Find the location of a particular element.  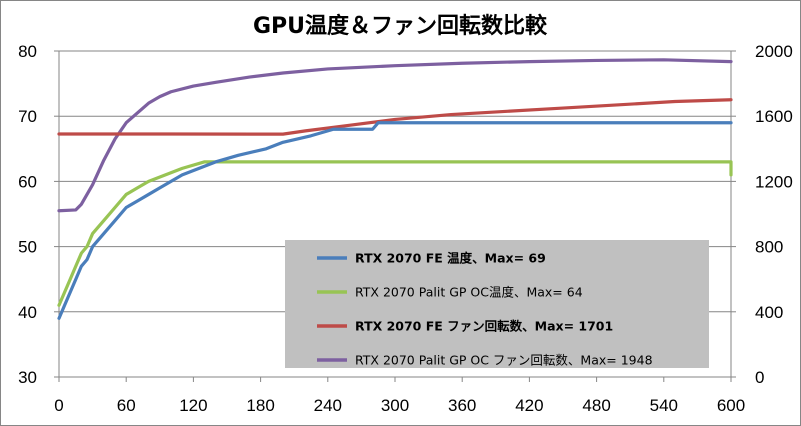

x-axis-ticks: 0 60 120 180 240 300 360 420 480 540 600 is located at coordinates (399, 396).